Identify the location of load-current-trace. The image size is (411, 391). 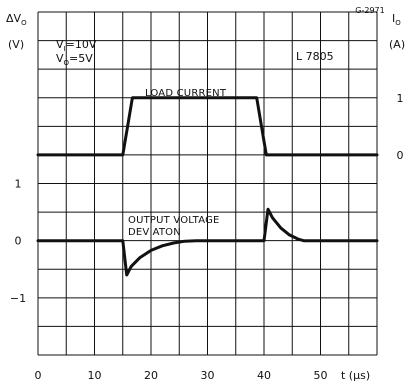
(207, 126).